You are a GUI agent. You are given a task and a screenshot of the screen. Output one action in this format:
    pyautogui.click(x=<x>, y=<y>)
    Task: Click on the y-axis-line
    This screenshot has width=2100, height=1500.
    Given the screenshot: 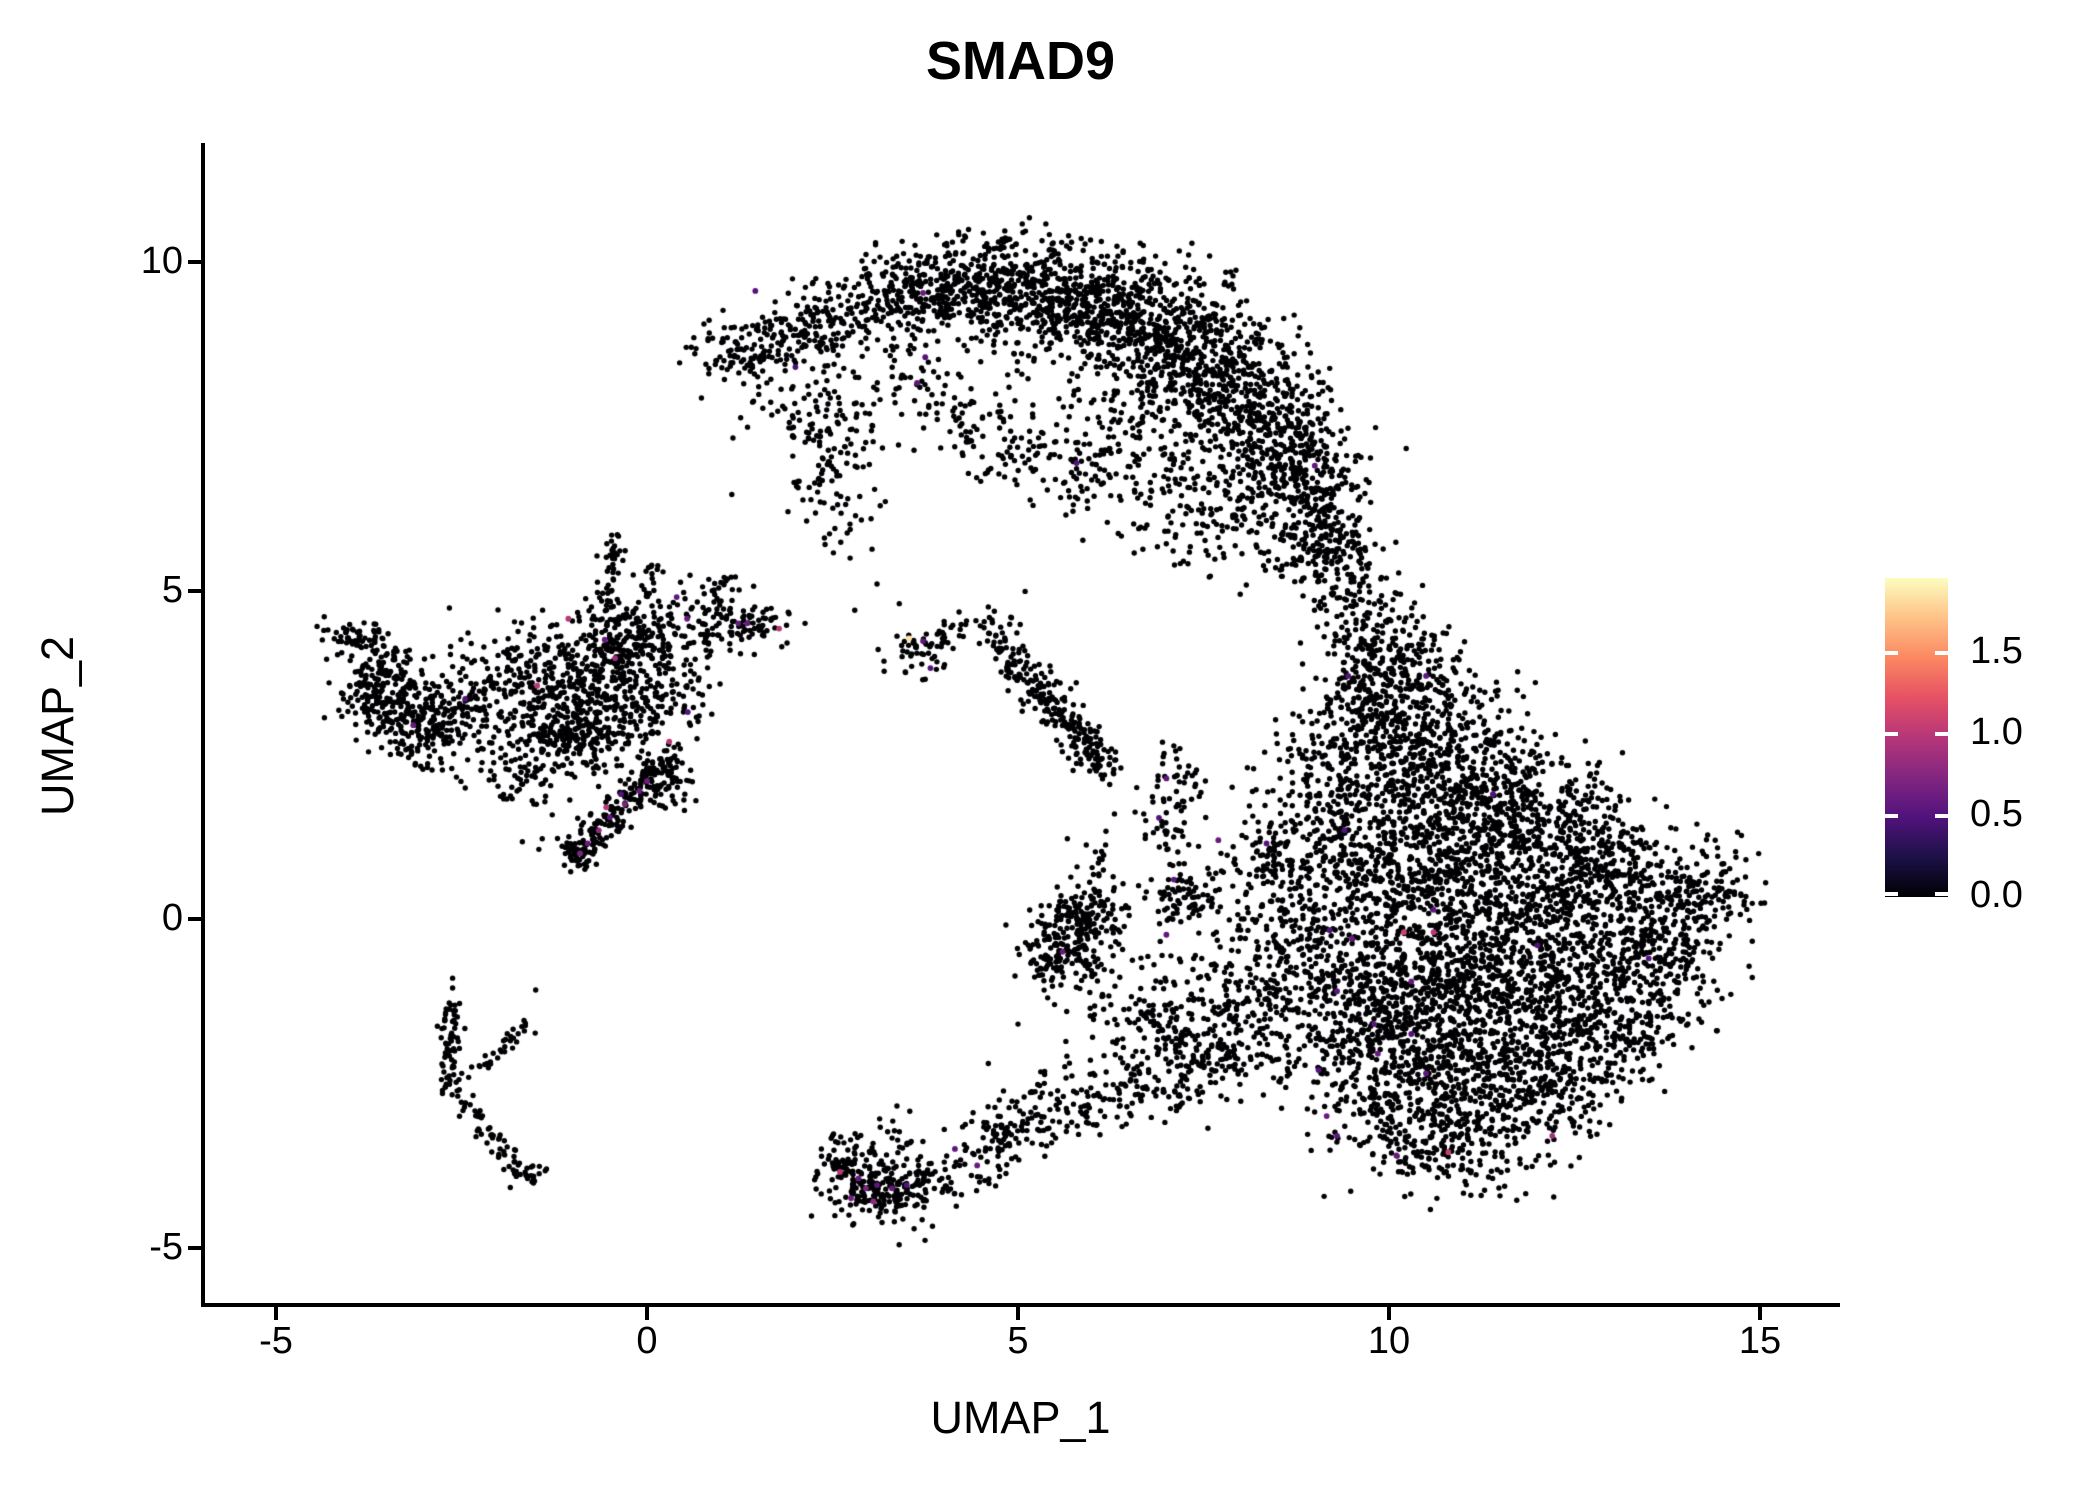 What is the action you would take?
    pyautogui.click(x=203, y=725)
    